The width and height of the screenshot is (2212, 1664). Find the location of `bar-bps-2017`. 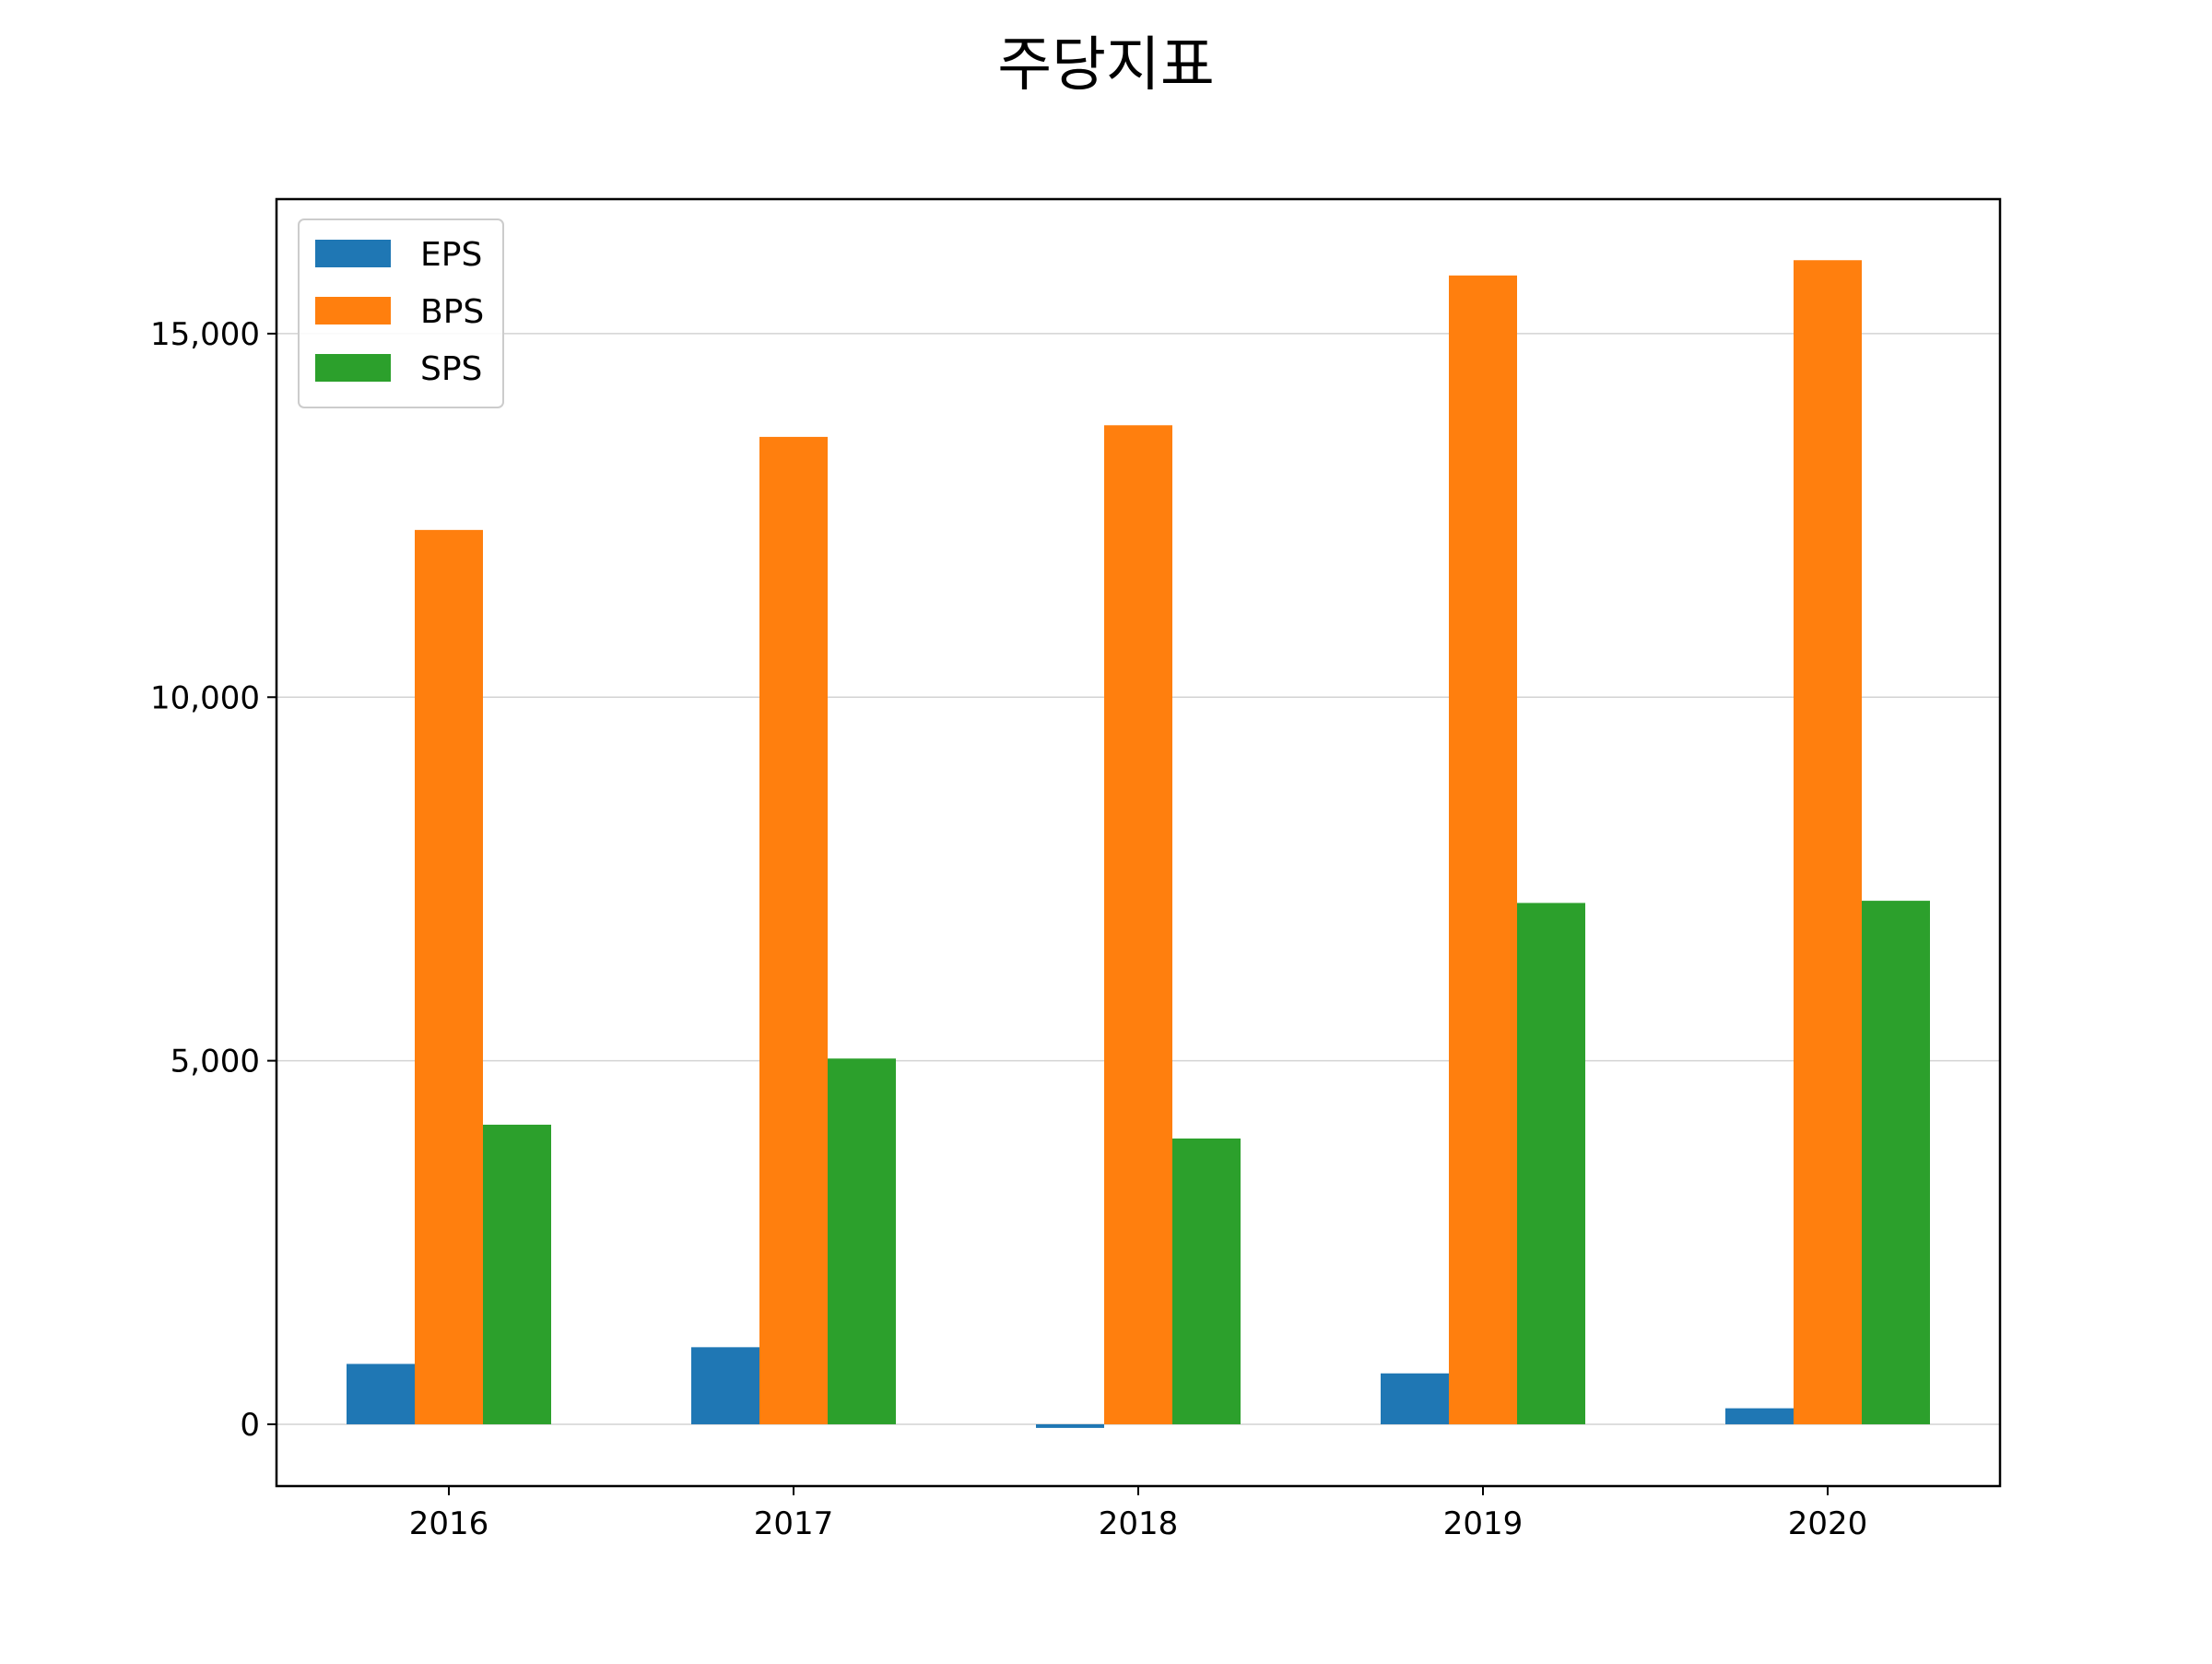

bar-bps-2017 is located at coordinates (793, 930).